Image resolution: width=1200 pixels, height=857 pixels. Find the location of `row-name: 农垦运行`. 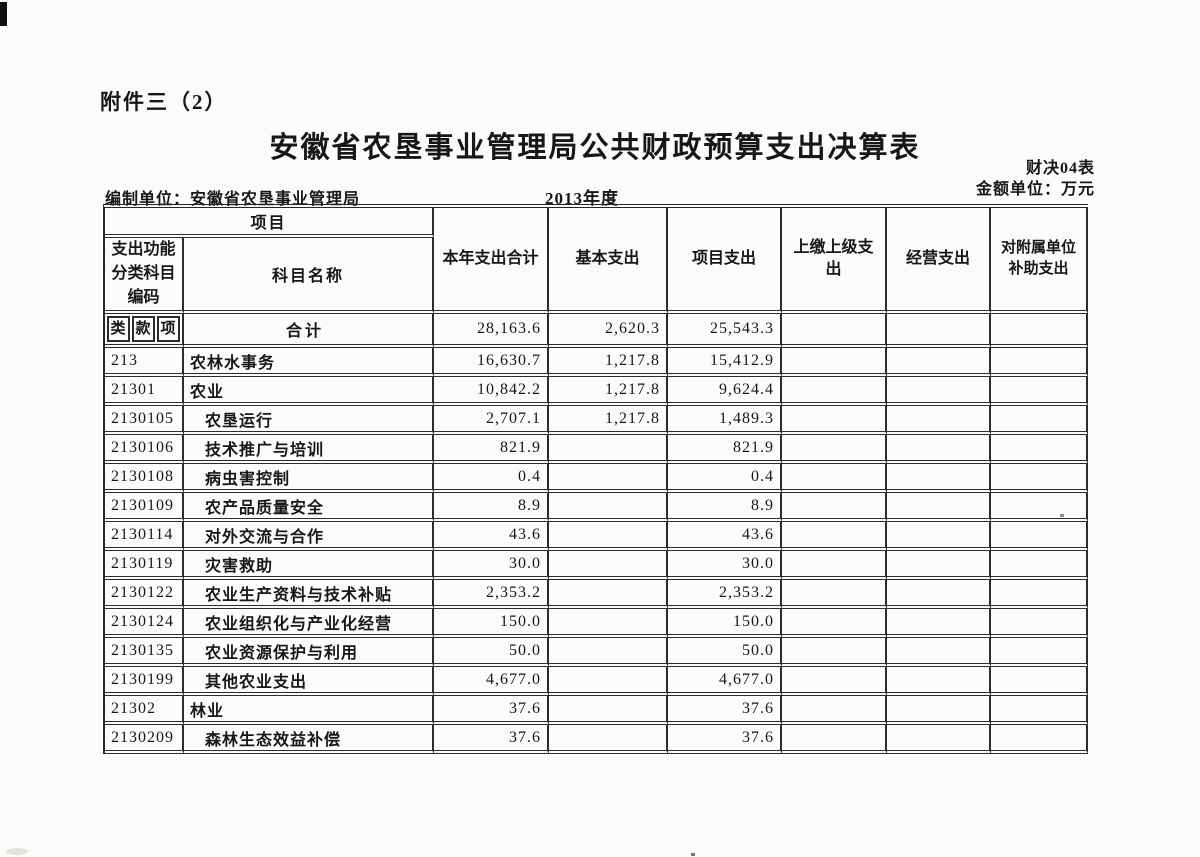

row-name: 农垦运行 is located at coordinates (309, 420).